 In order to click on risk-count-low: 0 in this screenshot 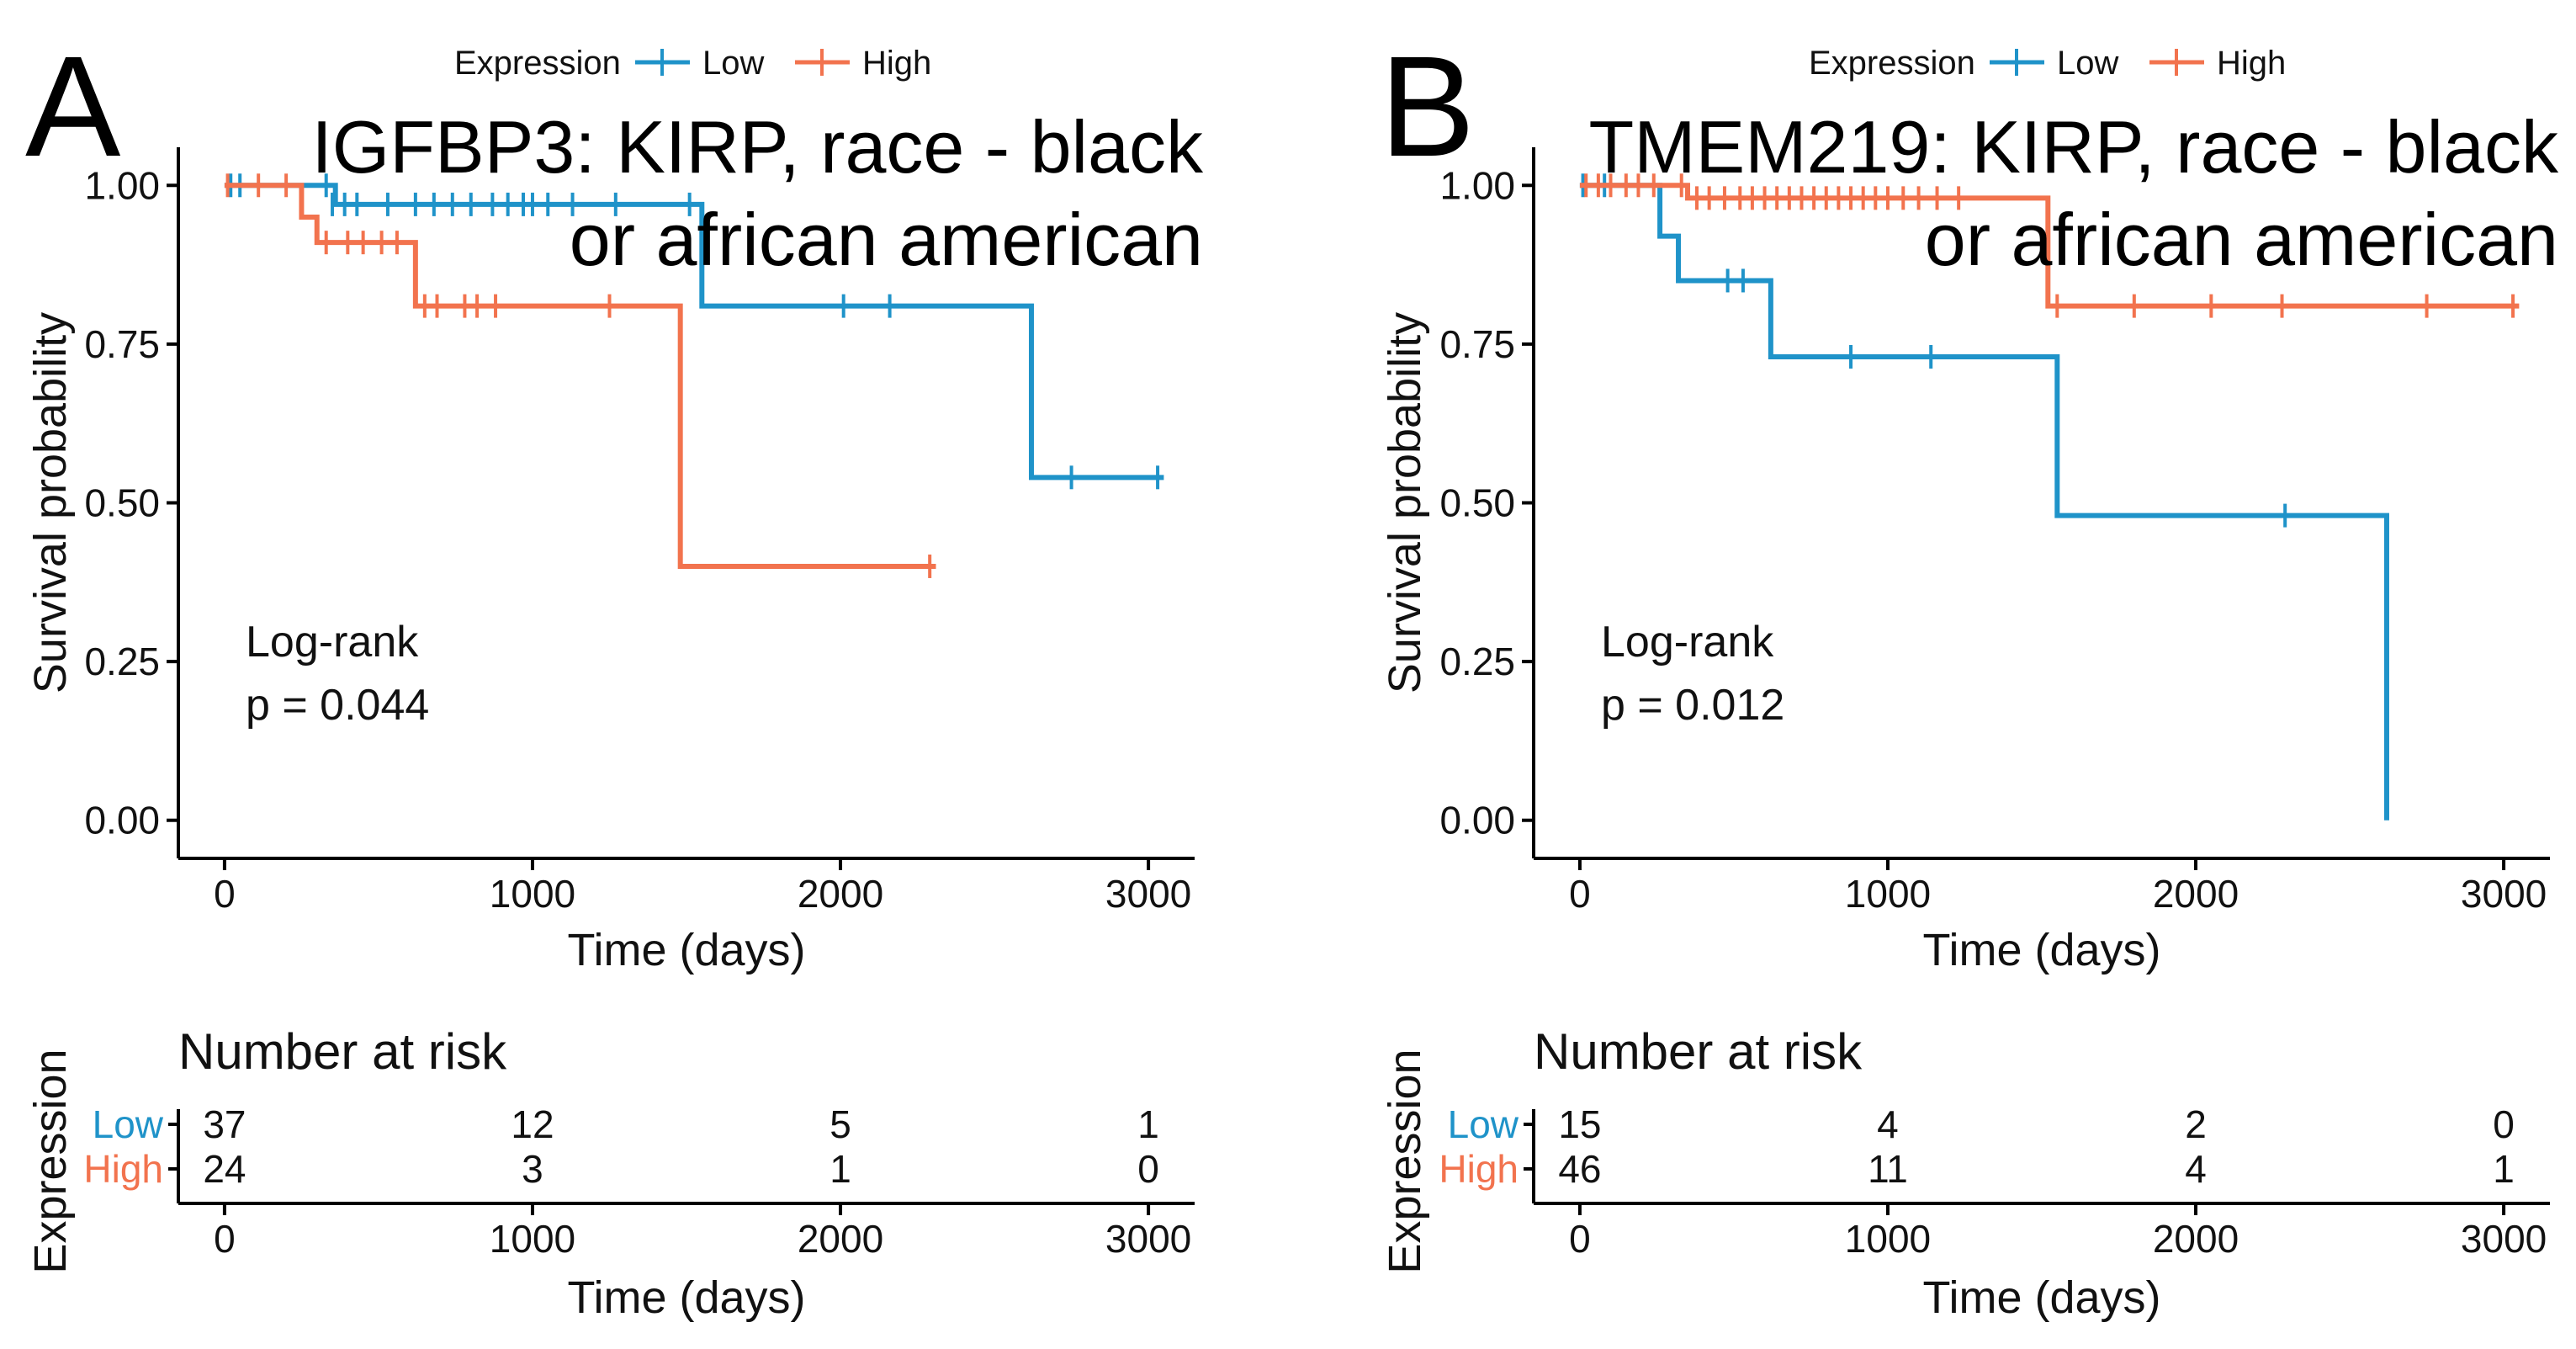, I will do `click(2504, 1124)`.